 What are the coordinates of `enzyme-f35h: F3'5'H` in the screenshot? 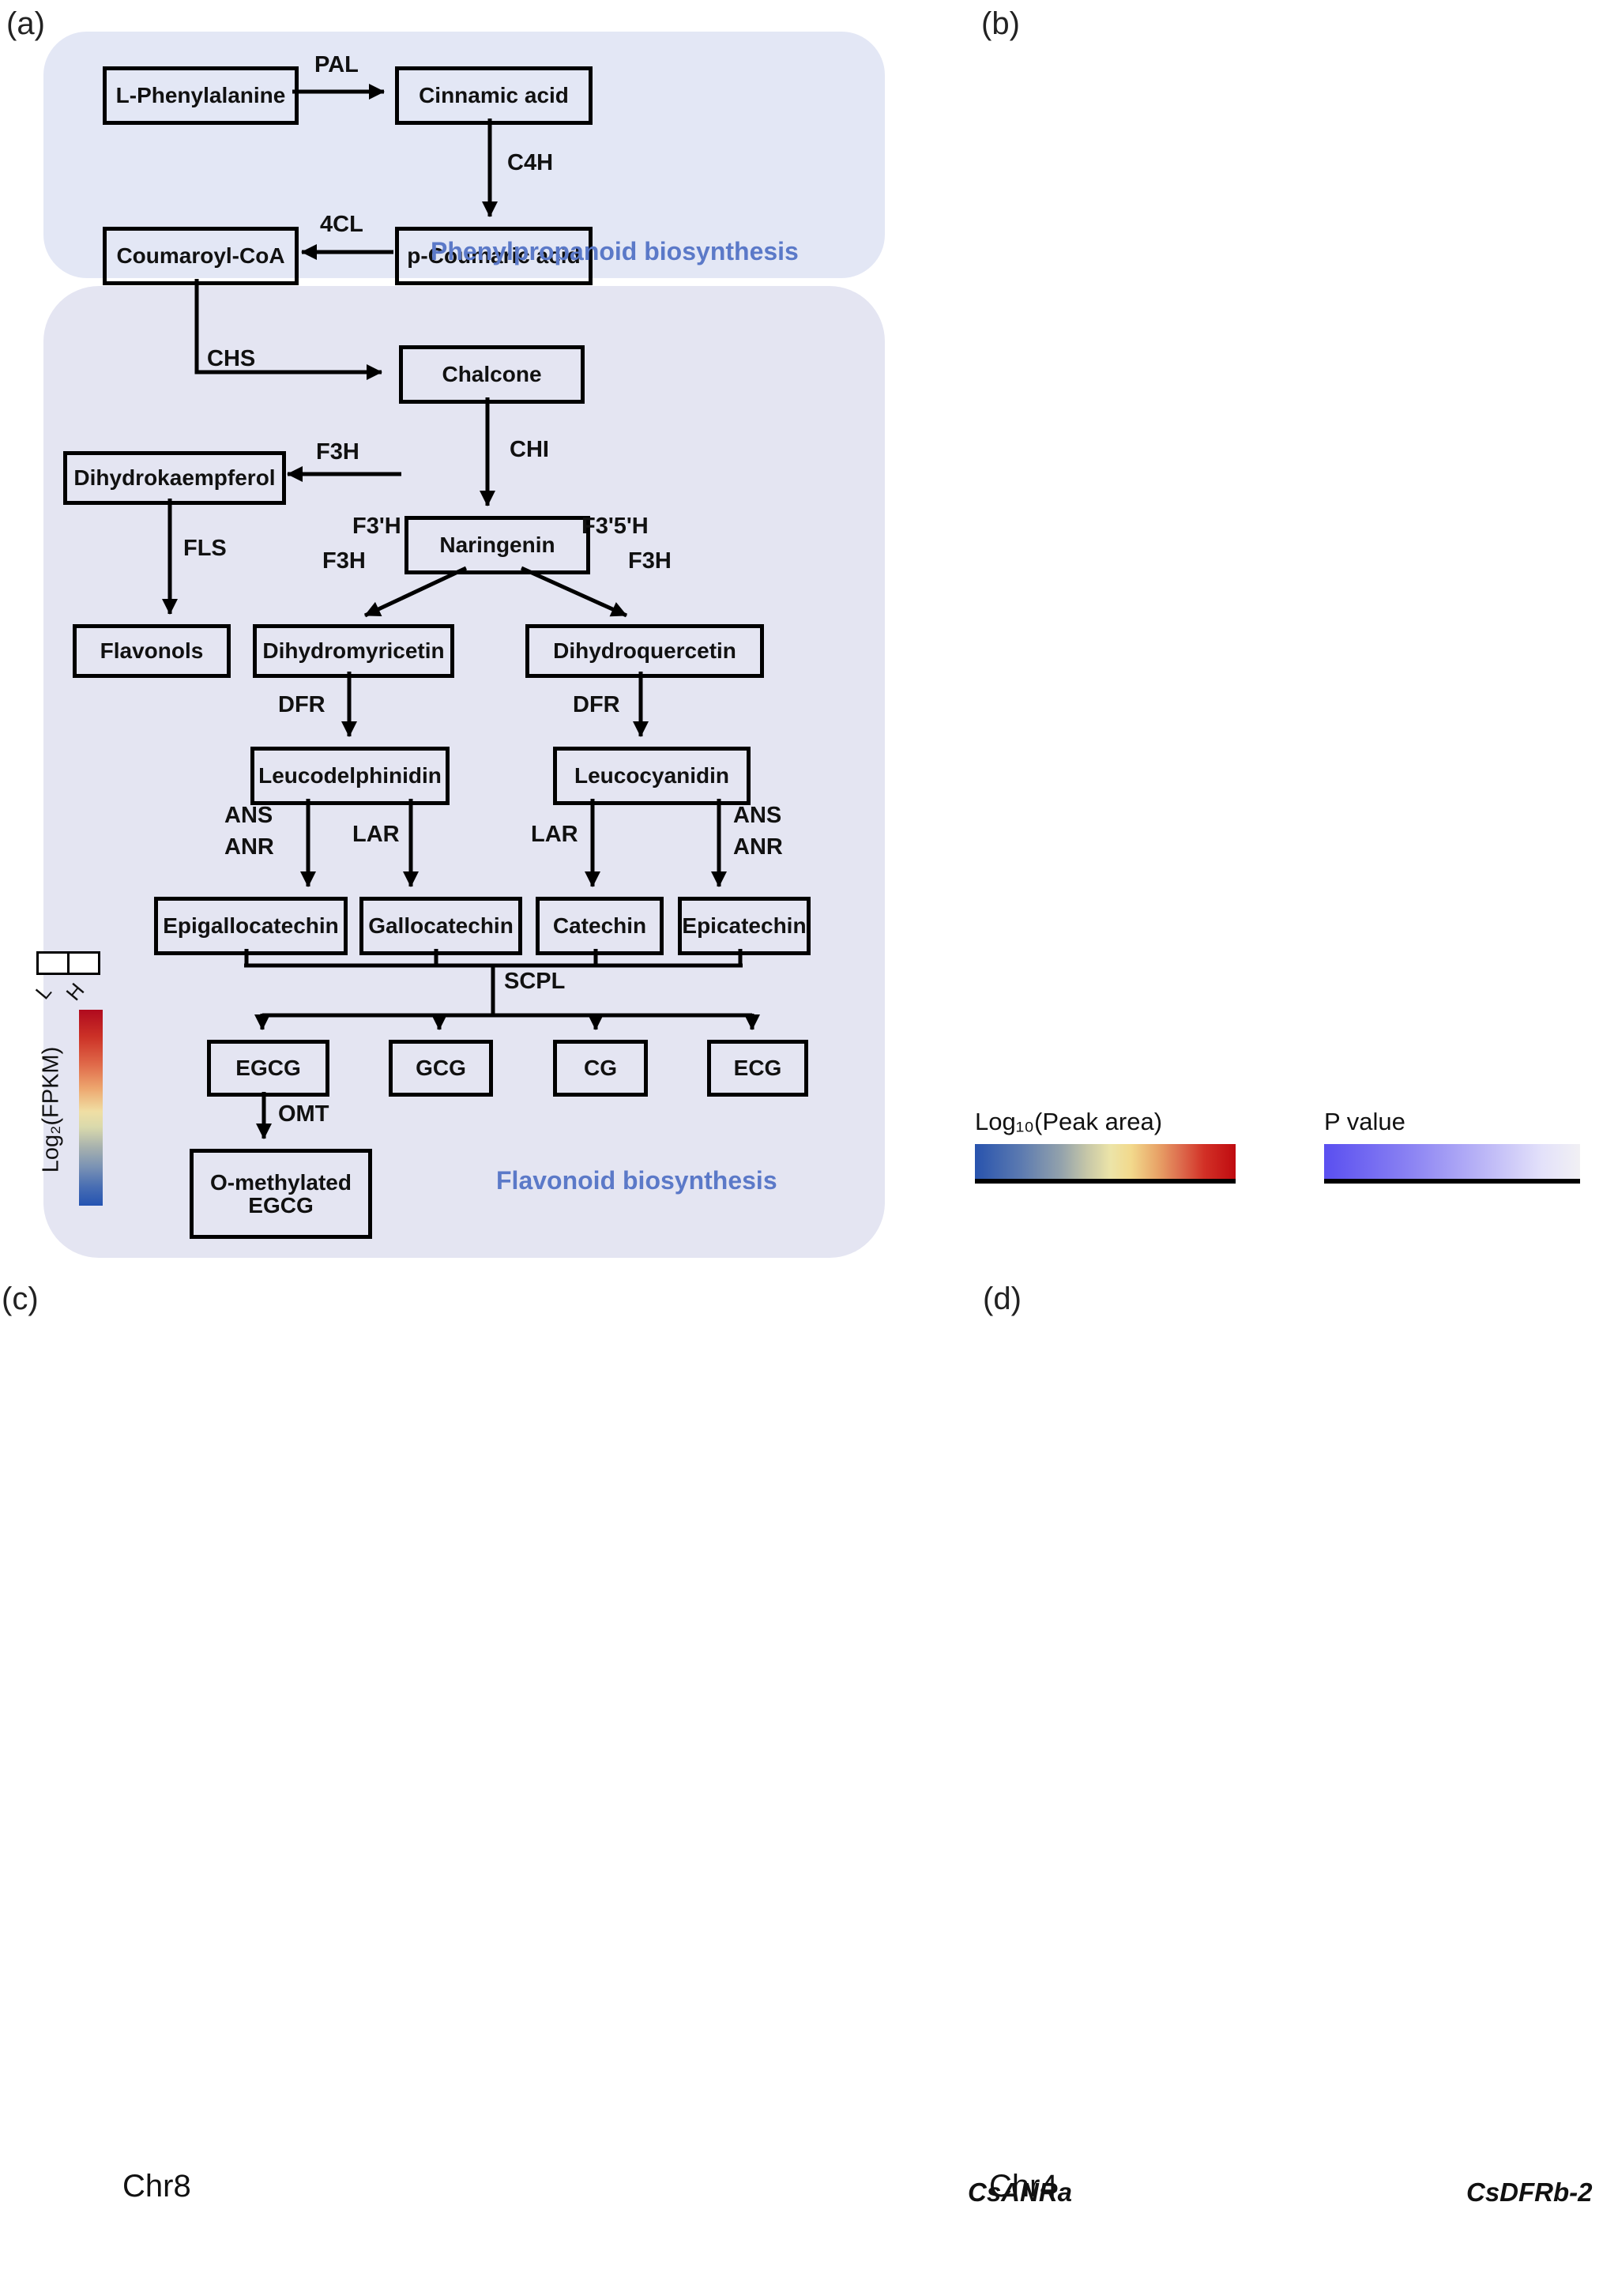 It's located at (615, 526).